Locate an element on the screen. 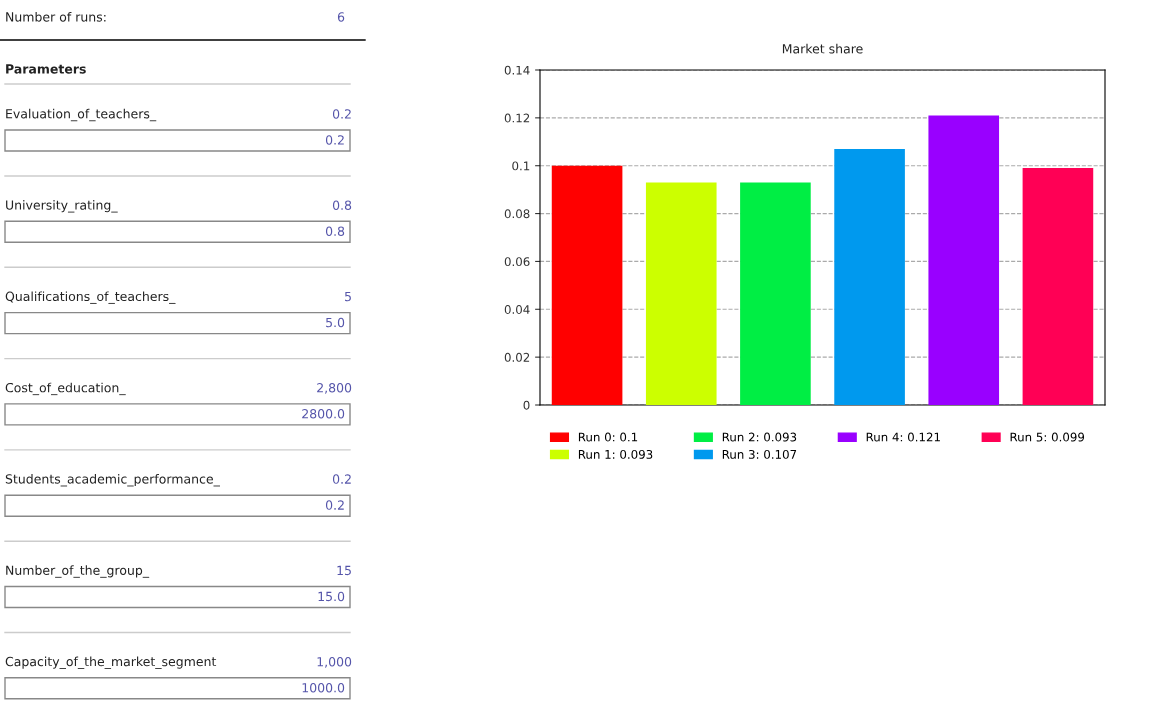 This screenshot has height=709, width=1152. y-tick-label: 0.04 is located at coordinates (517, 309).